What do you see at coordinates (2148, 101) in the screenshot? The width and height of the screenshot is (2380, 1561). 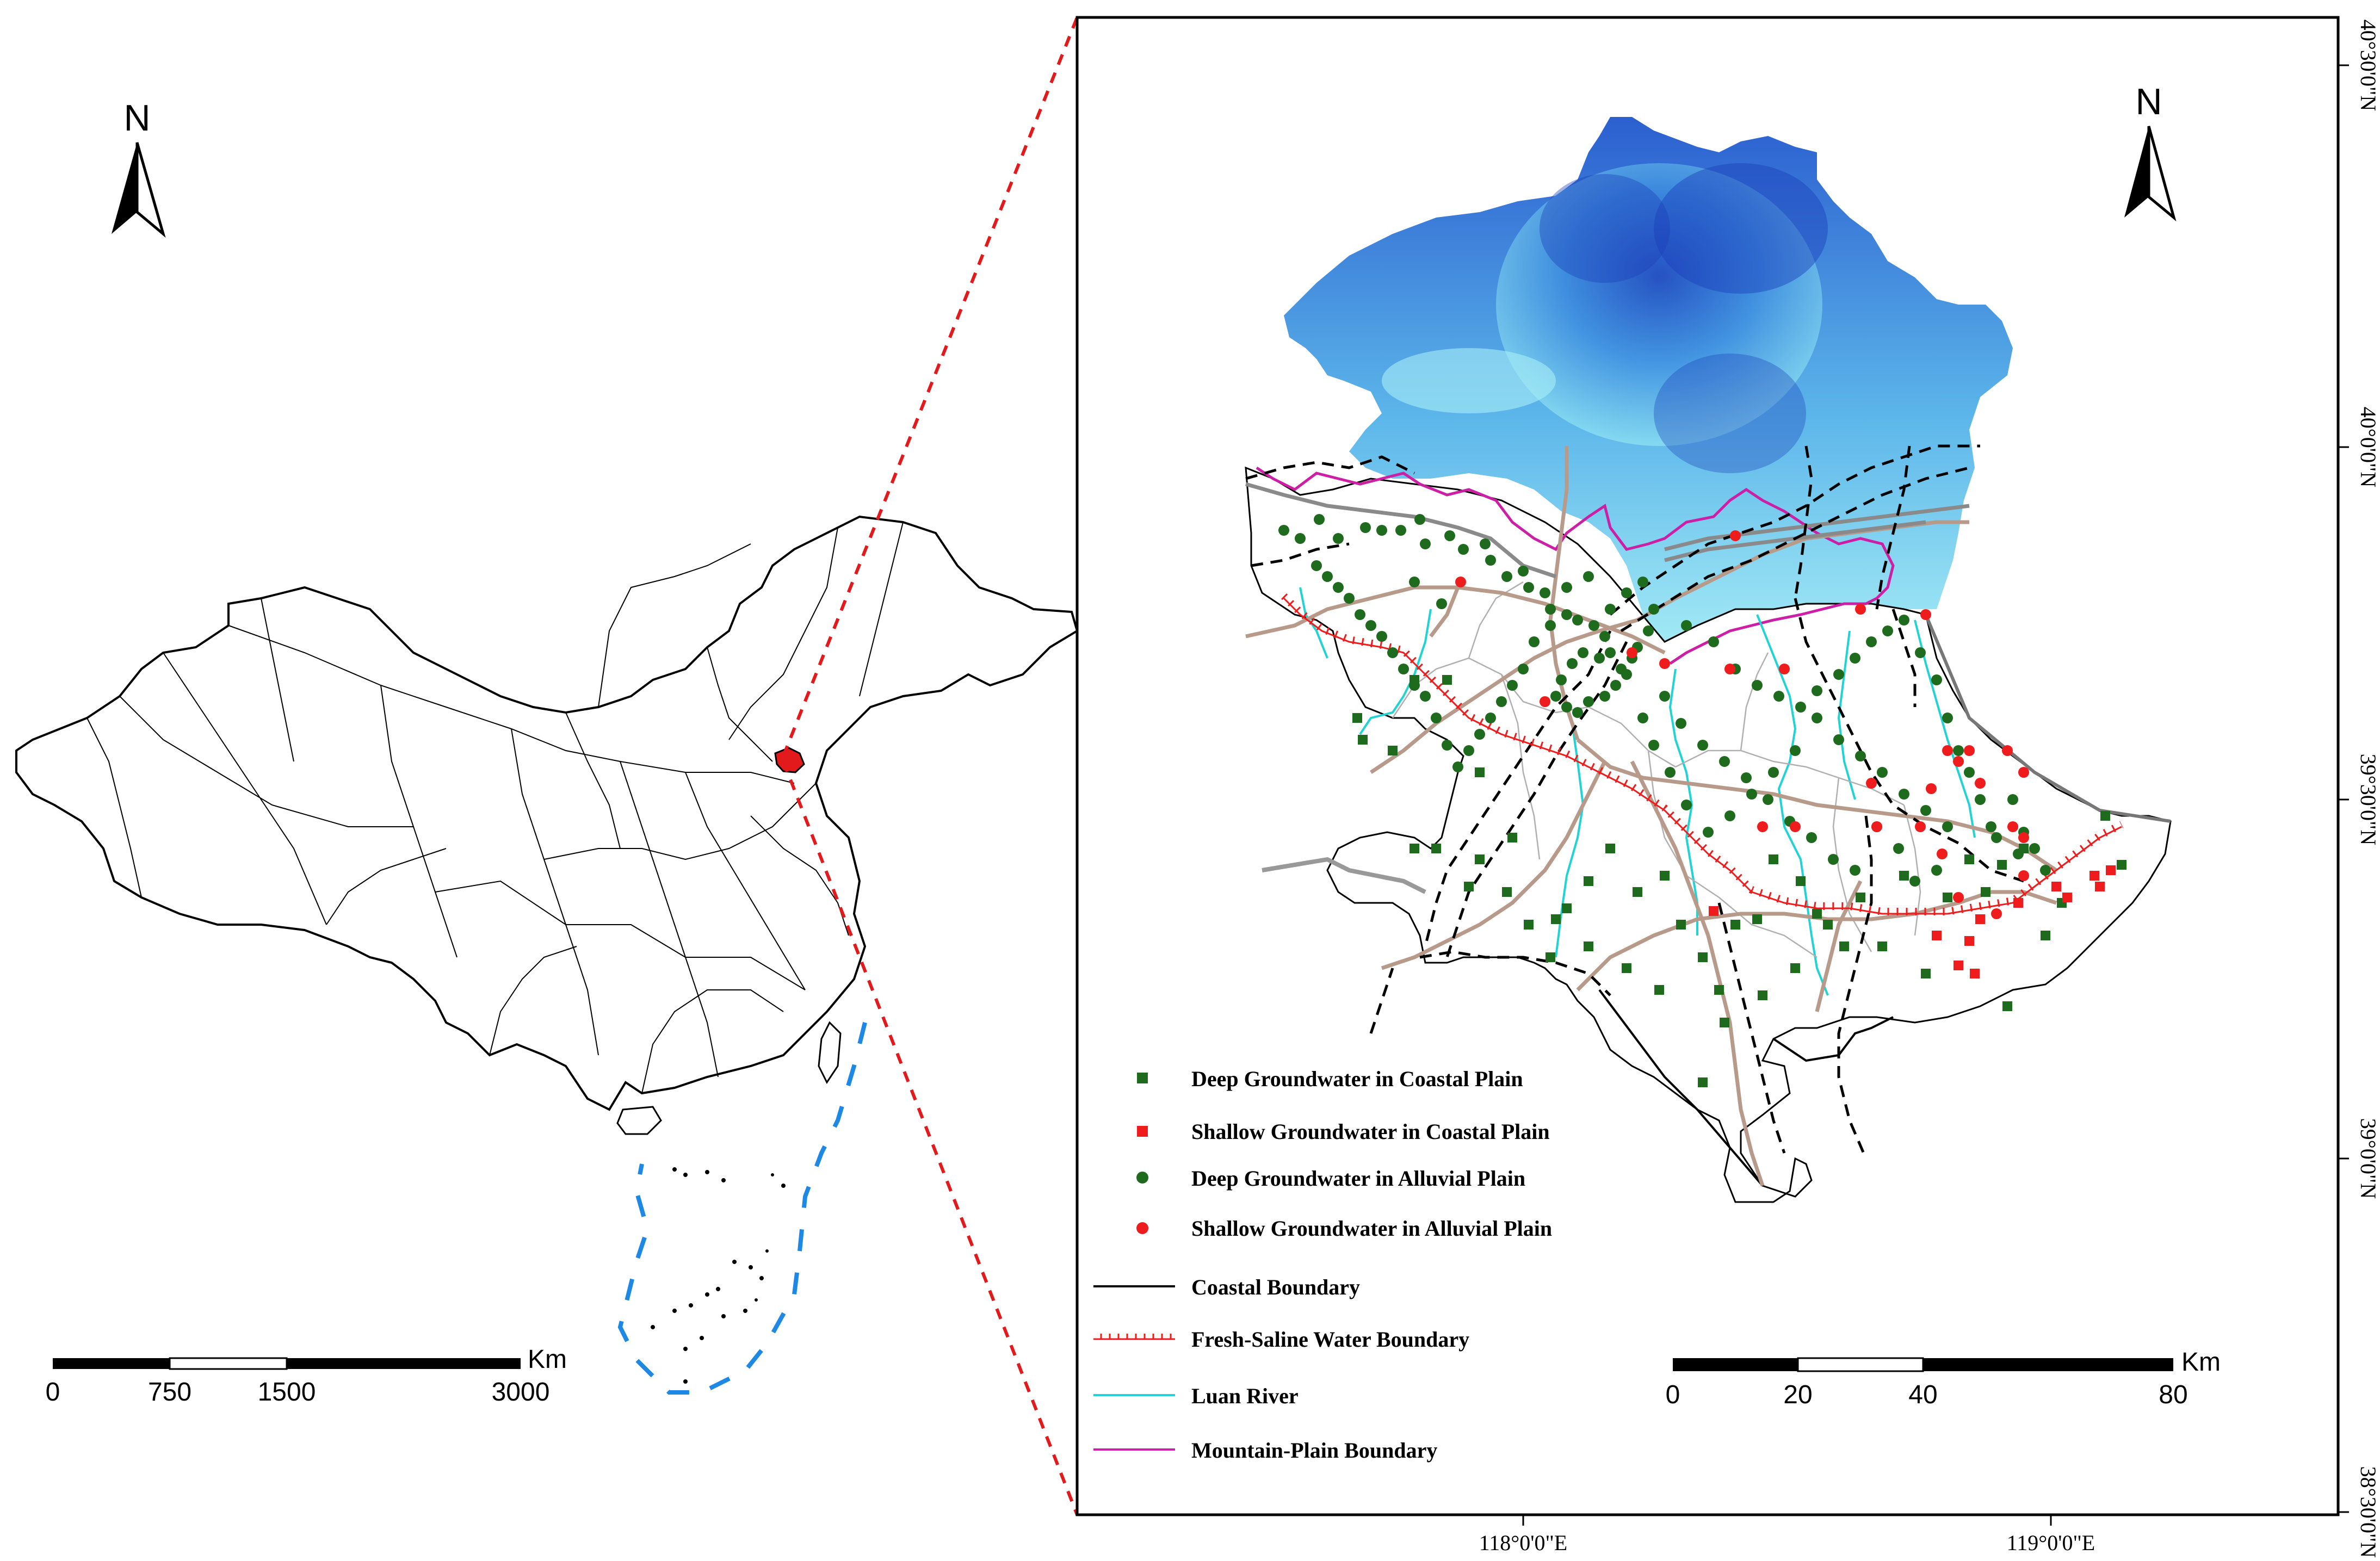 I see `detail-north-label: N` at bounding box center [2148, 101].